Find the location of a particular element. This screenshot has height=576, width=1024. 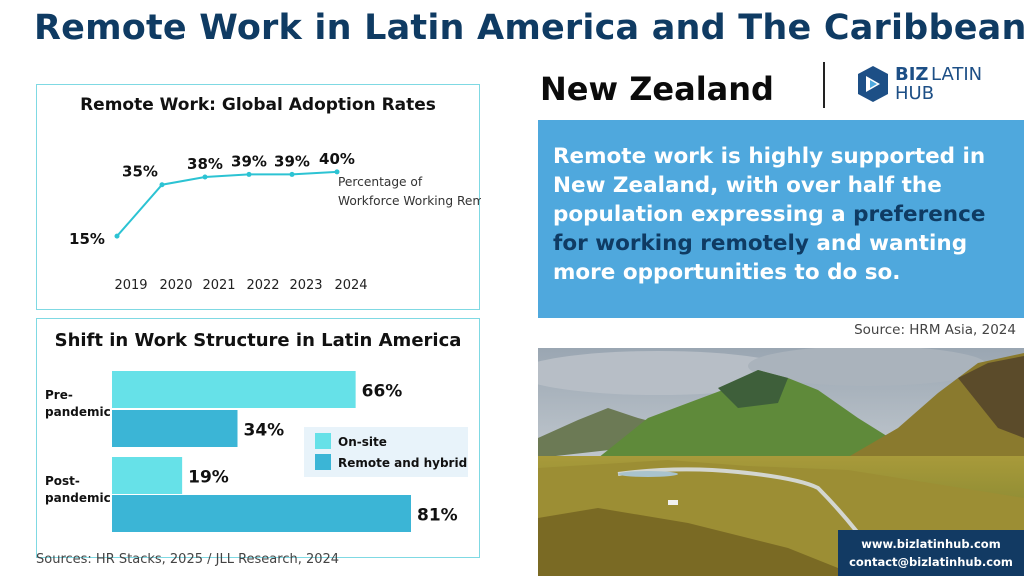

category-label: Pre- is located at coordinates (59, 395).